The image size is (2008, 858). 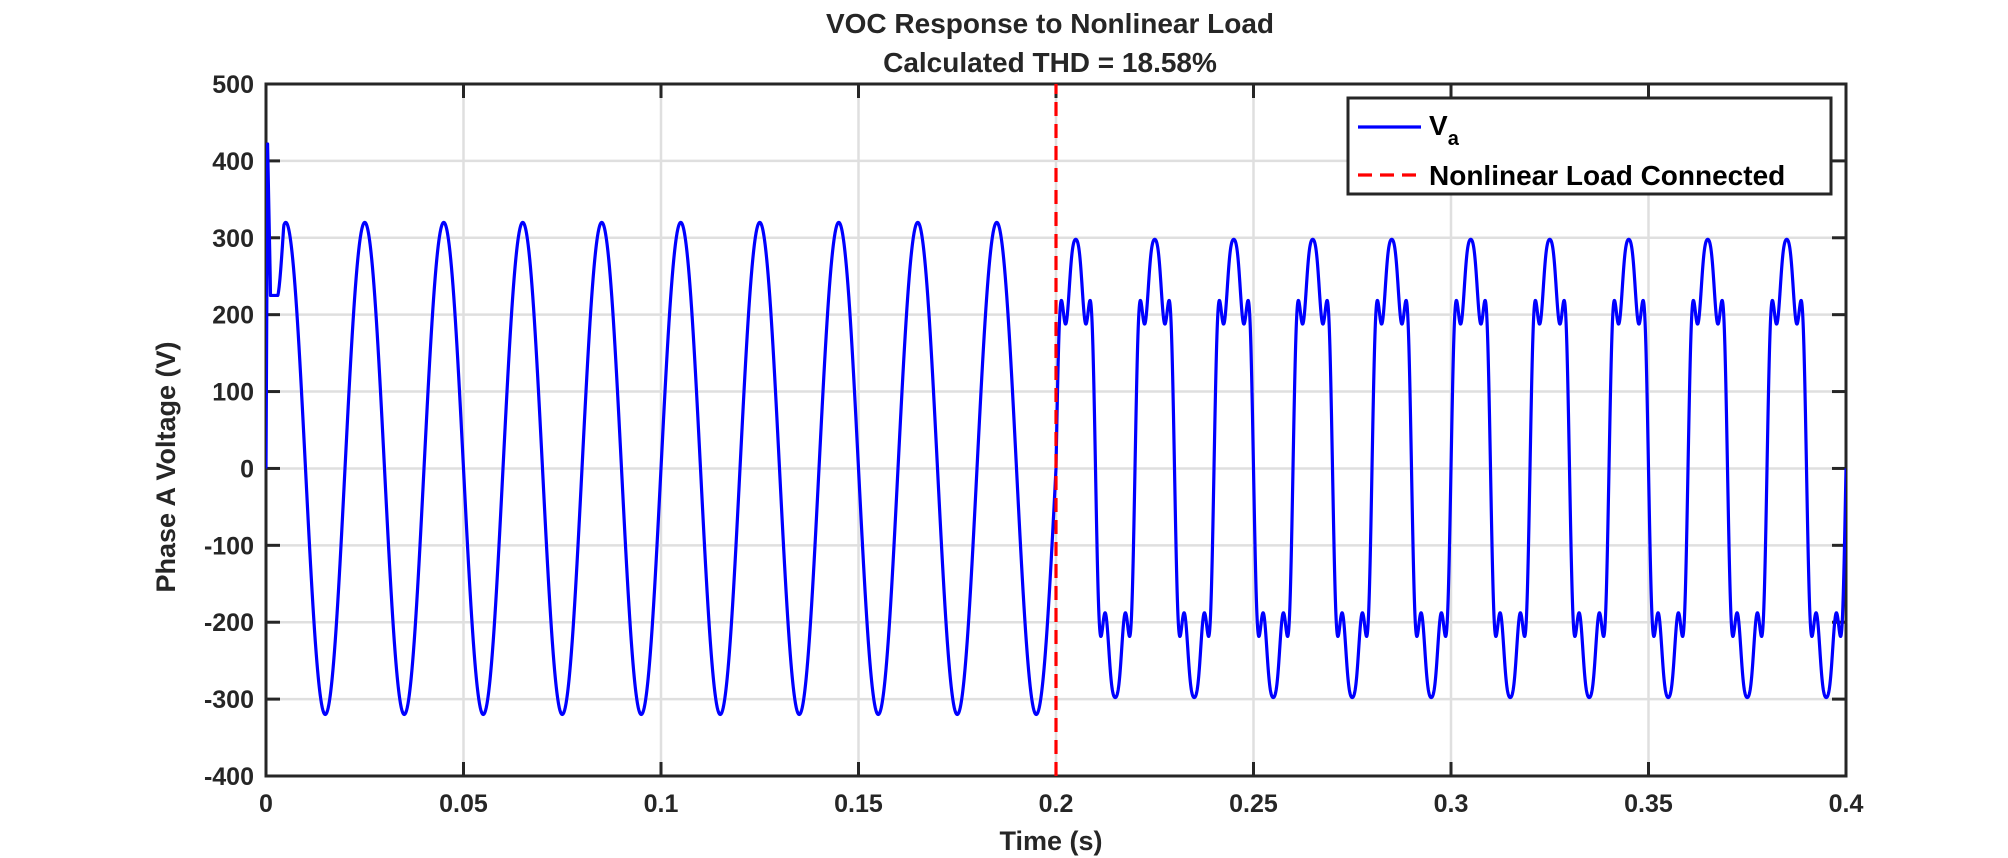 What do you see at coordinates (233, 162) in the screenshot?
I see `y-tick-label-8: 400` at bounding box center [233, 162].